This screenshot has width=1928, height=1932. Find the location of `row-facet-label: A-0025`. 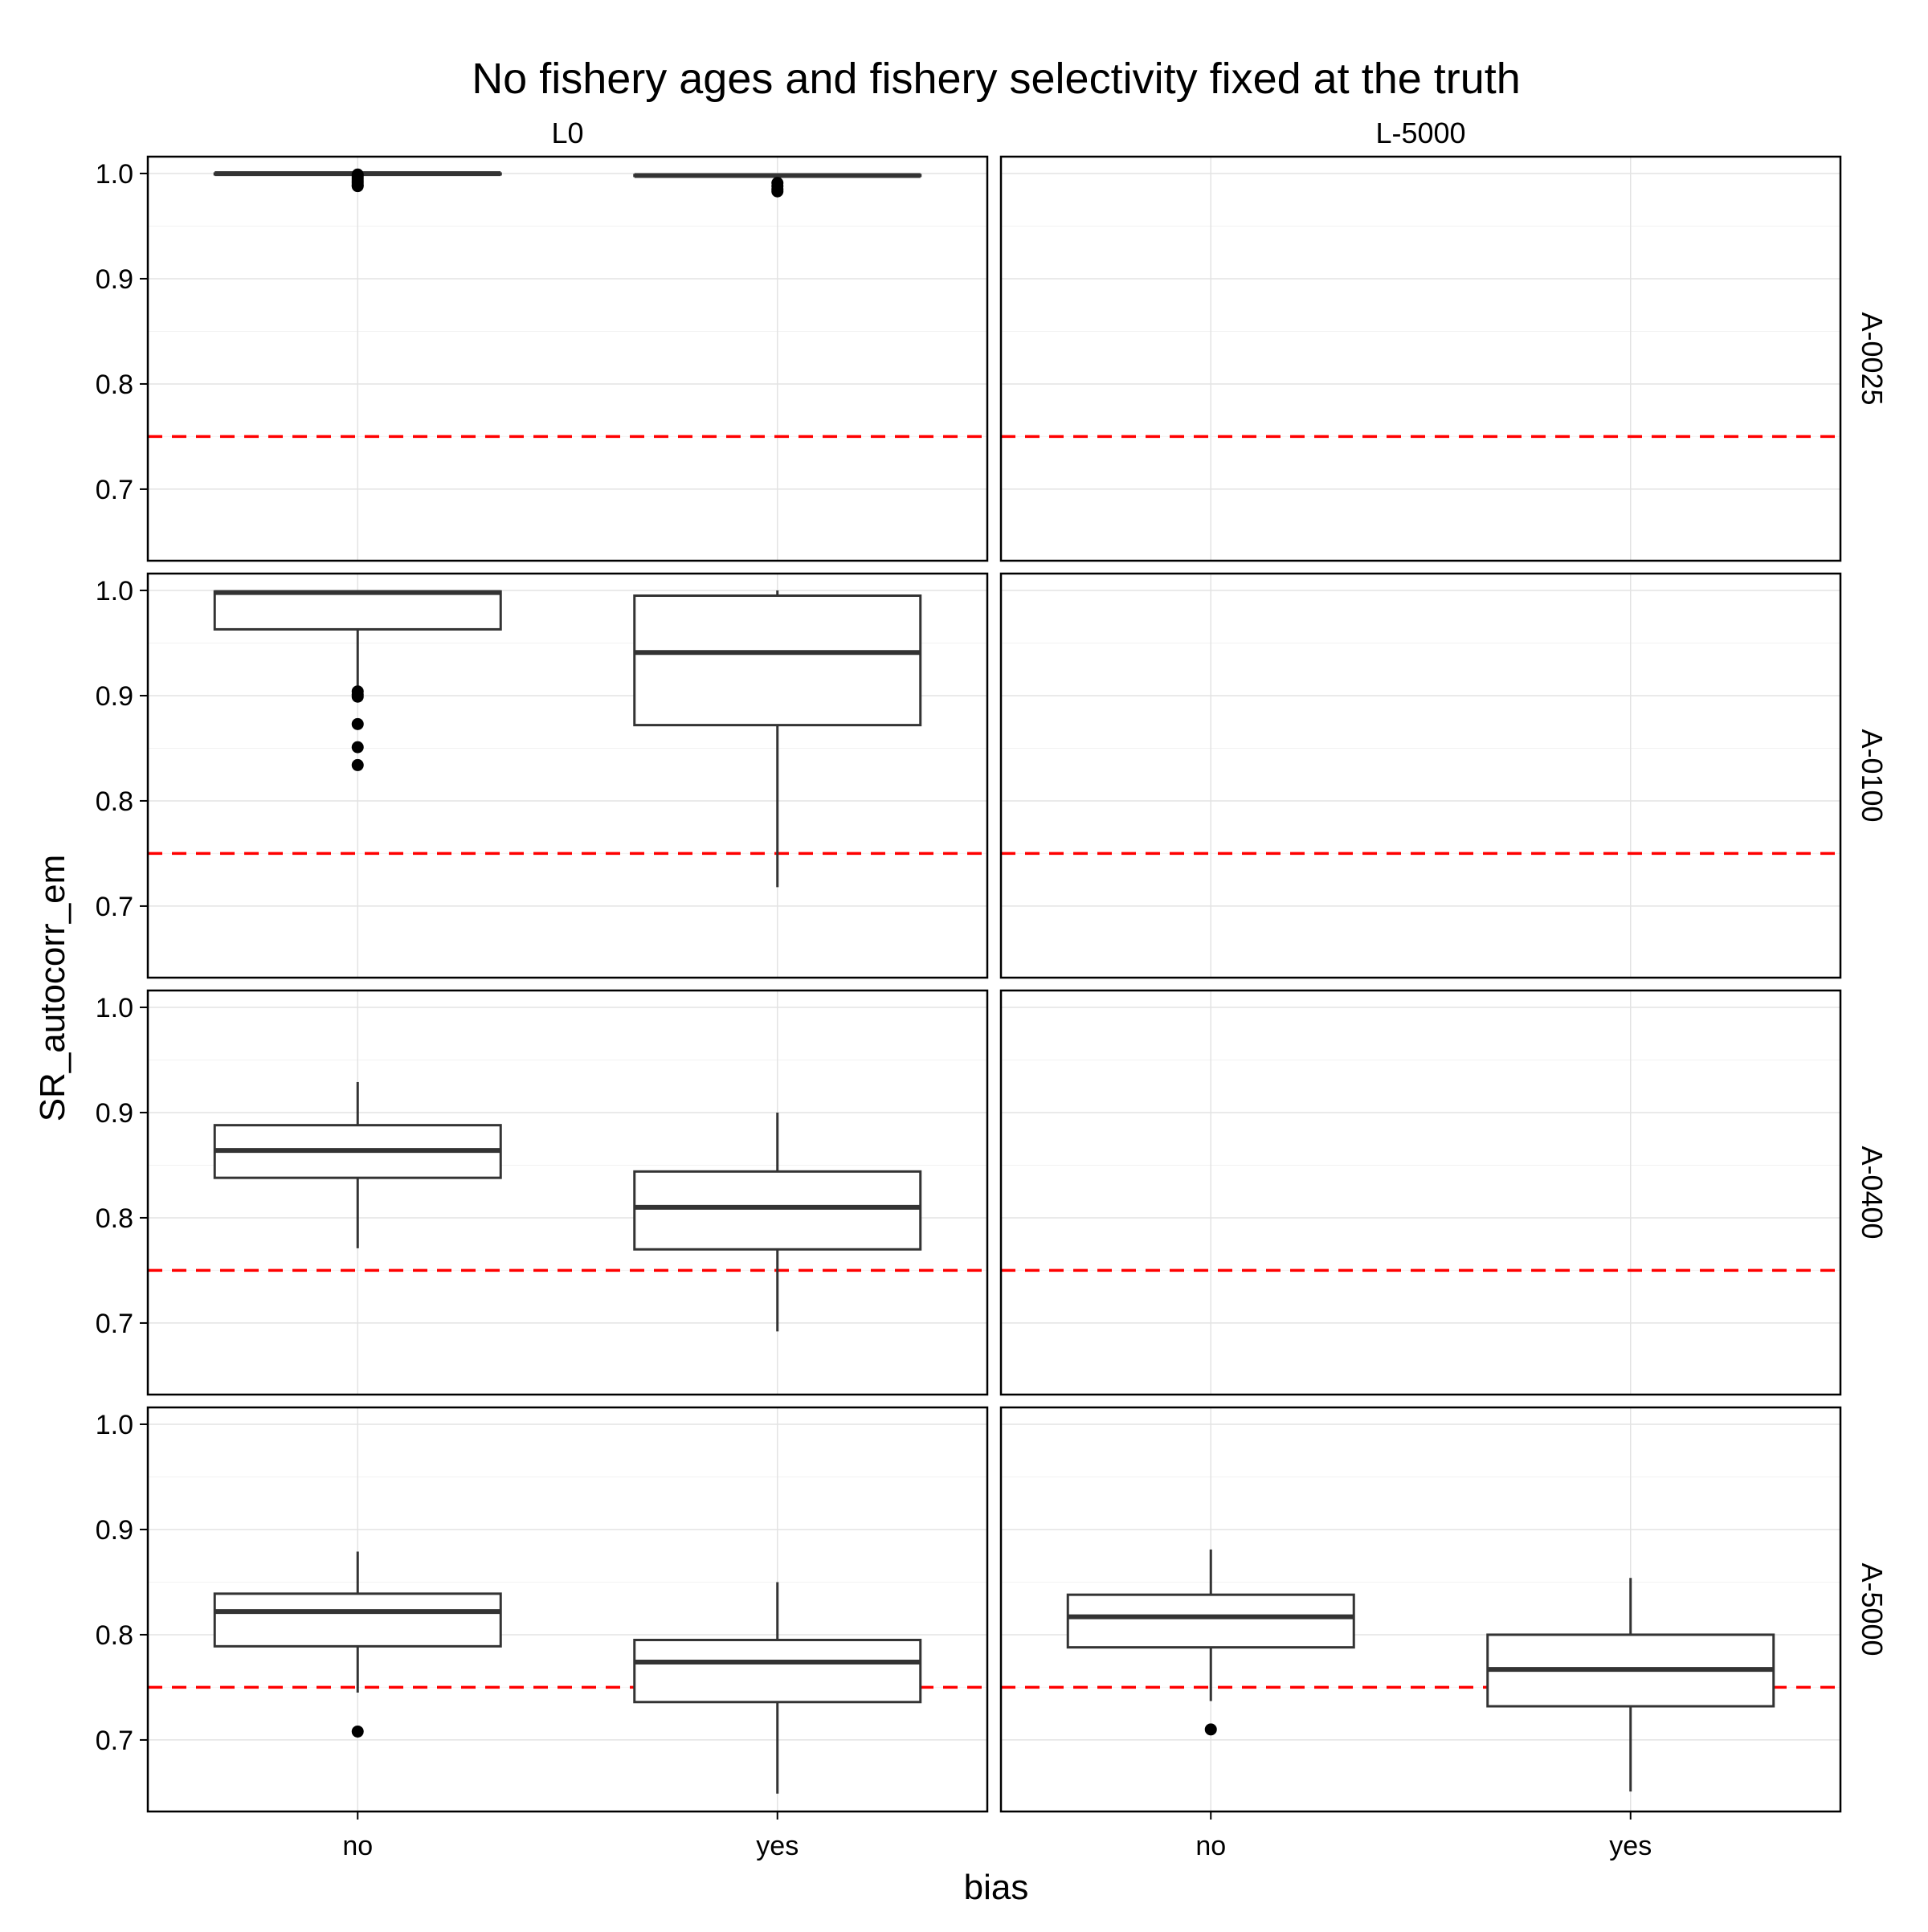

row-facet-label: A-0025 is located at coordinates (1872, 359).